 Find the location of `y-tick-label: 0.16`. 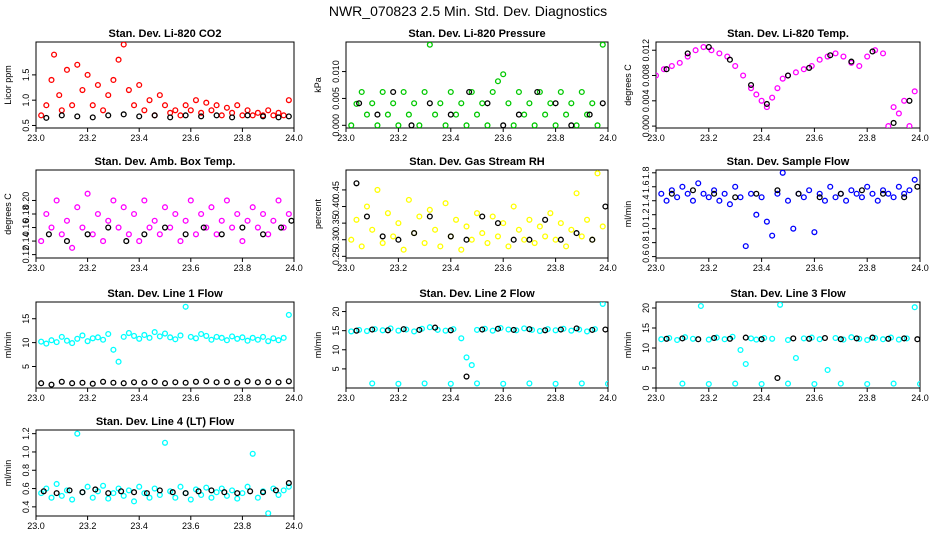

y-tick-label: 0.16 is located at coordinates (26, 228).